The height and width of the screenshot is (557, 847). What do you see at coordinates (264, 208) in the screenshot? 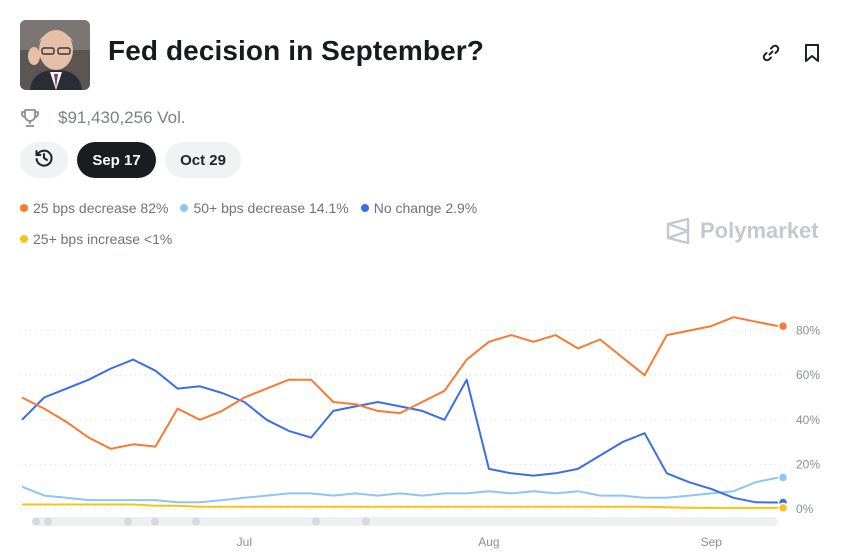
I see `legend-item-50bps-decrease: 50+ bps decrease 14.1%` at bounding box center [264, 208].